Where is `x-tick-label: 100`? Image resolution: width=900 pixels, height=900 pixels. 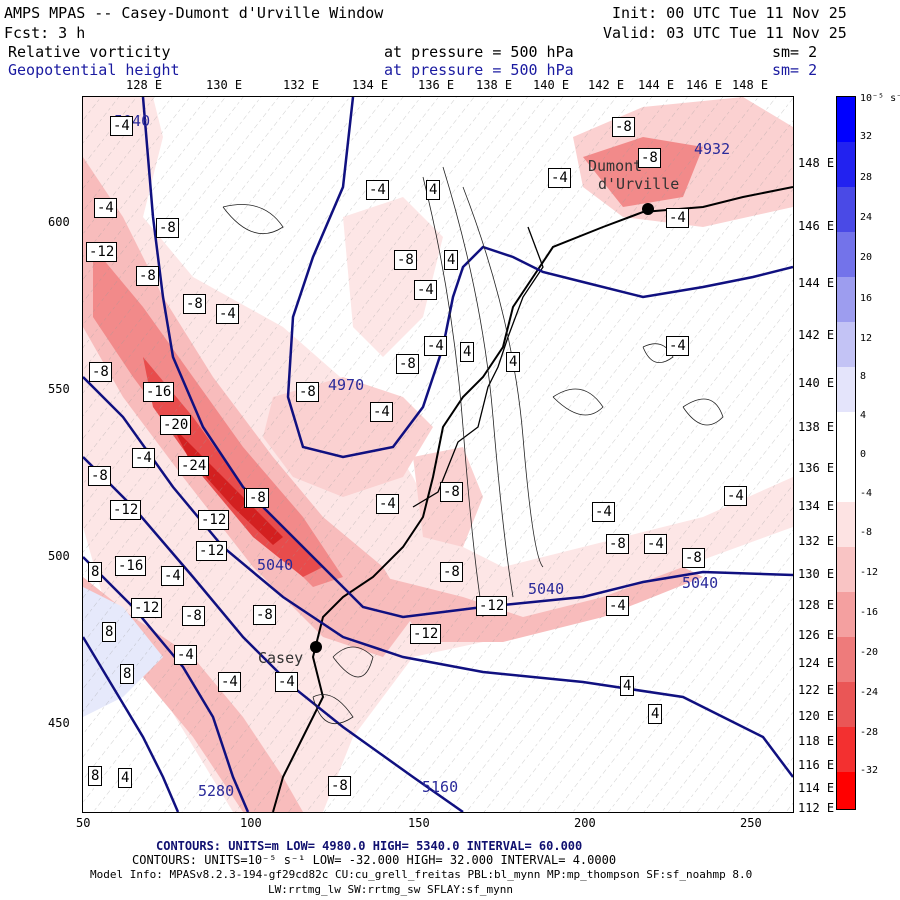 x-tick-label: 100 is located at coordinates (251, 823).